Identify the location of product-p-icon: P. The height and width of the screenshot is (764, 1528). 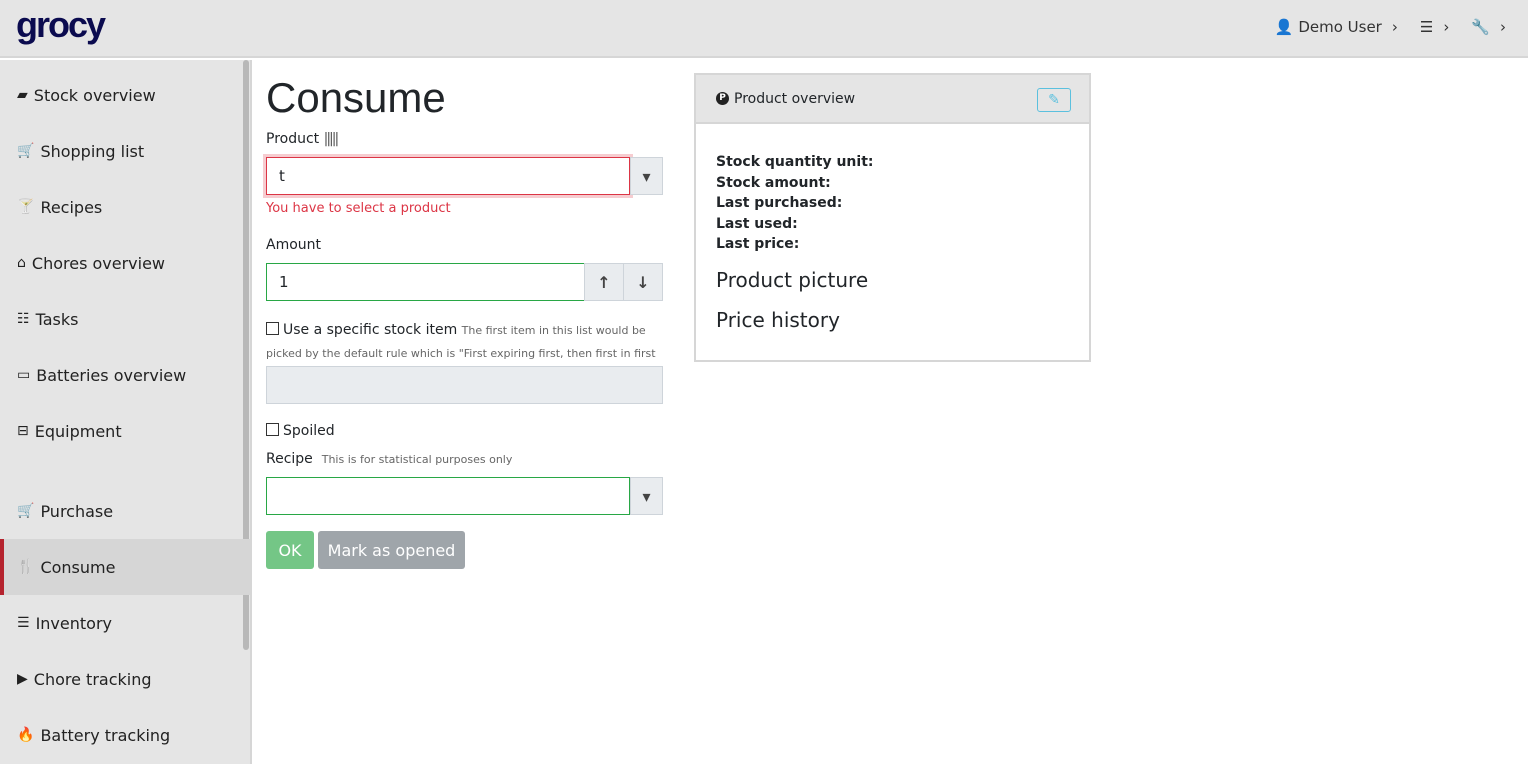
(722, 98).